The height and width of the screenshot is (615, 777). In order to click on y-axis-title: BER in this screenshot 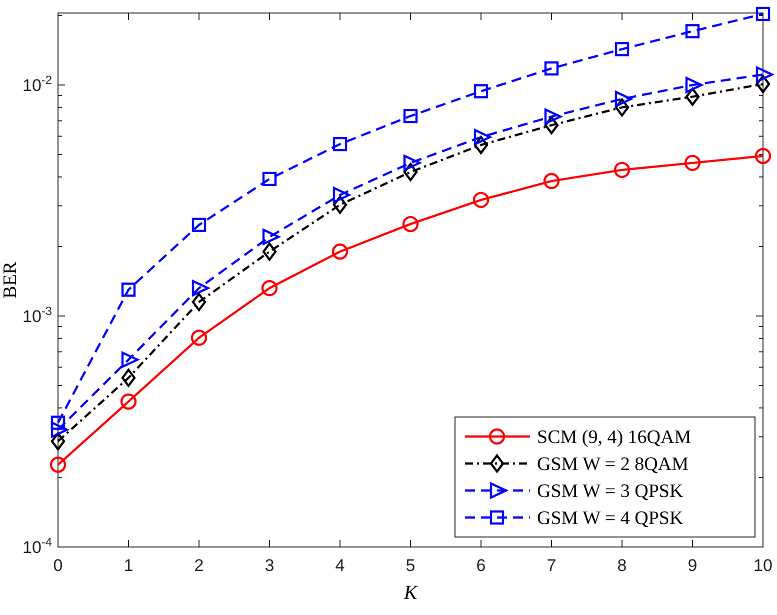, I will do `click(10, 279)`.